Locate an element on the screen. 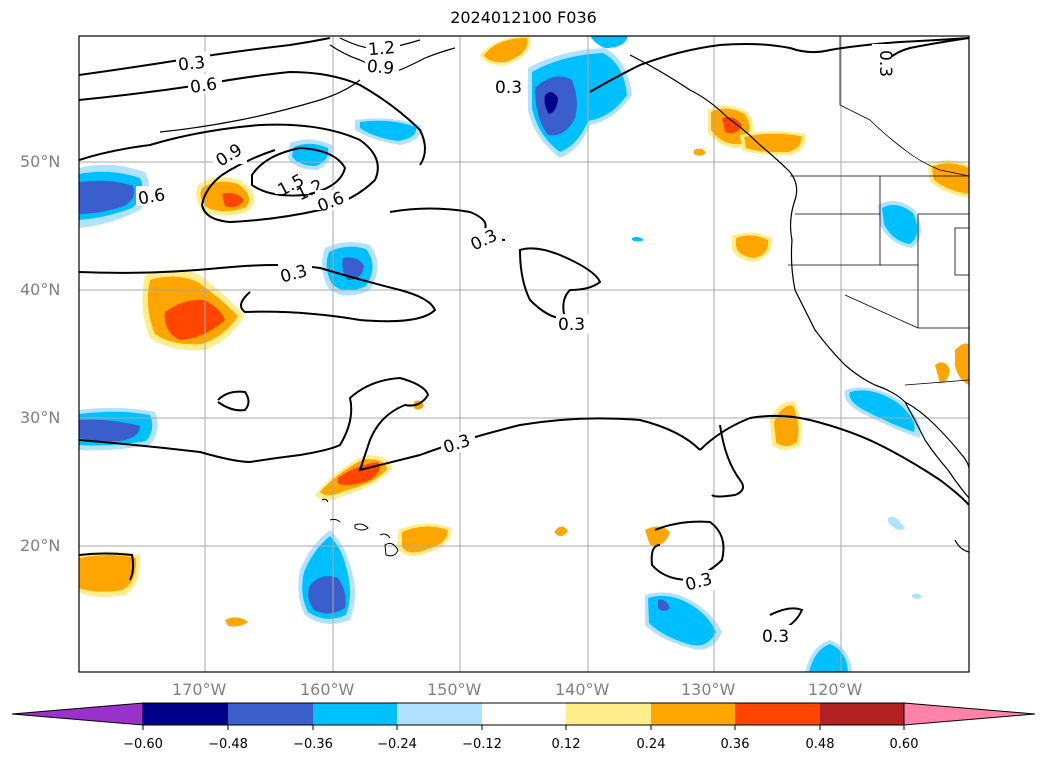  colorbar-tick-label: 0.60 is located at coordinates (904, 744).